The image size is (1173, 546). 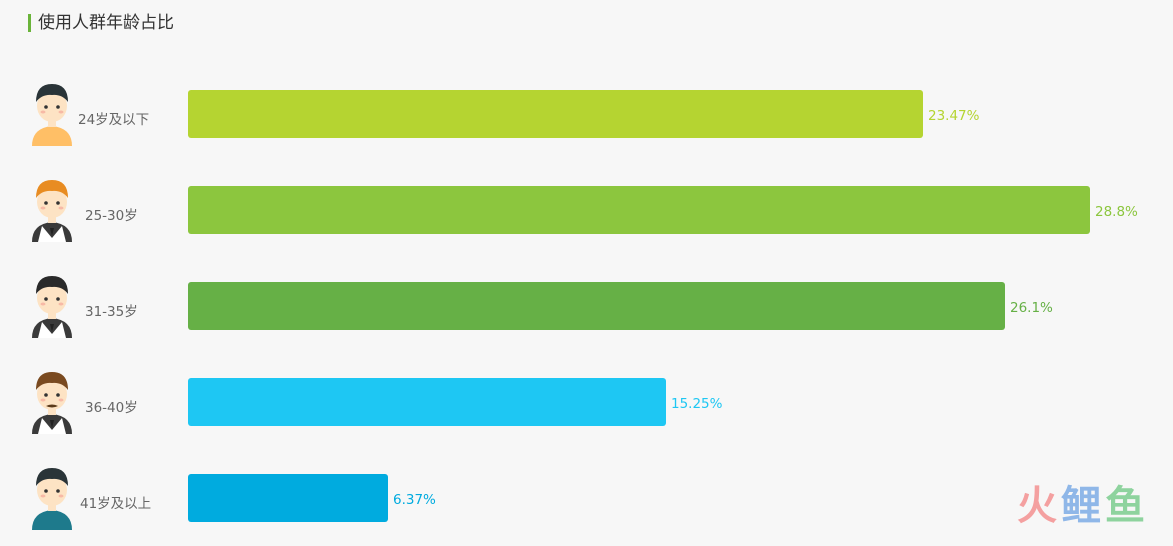 I want to click on young-man-yellow-shirt-avatar-icon, so click(x=52, y=112).